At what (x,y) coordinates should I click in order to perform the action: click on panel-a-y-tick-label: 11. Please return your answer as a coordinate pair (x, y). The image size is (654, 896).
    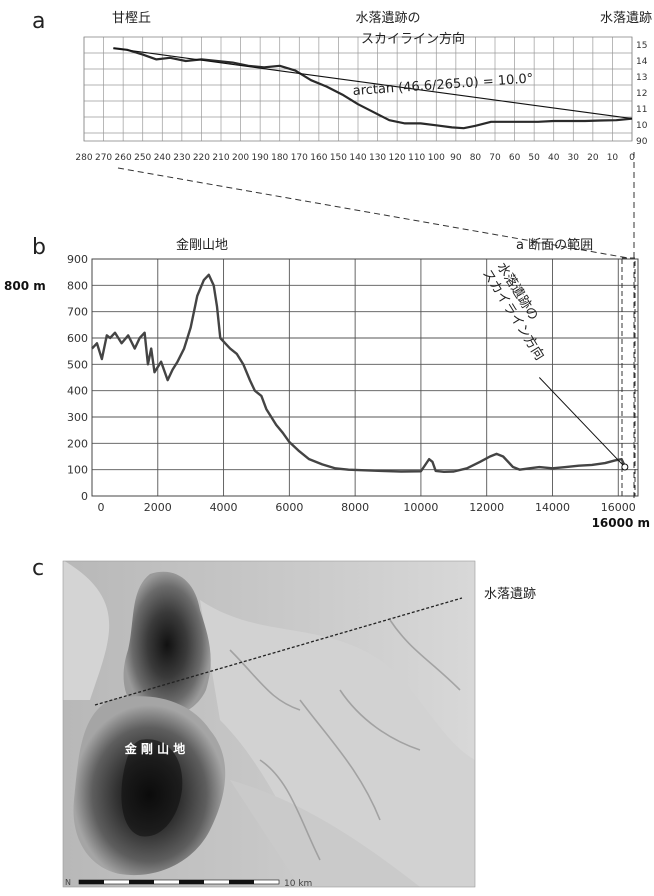
    Looking at the image, I should click on (641, 110).